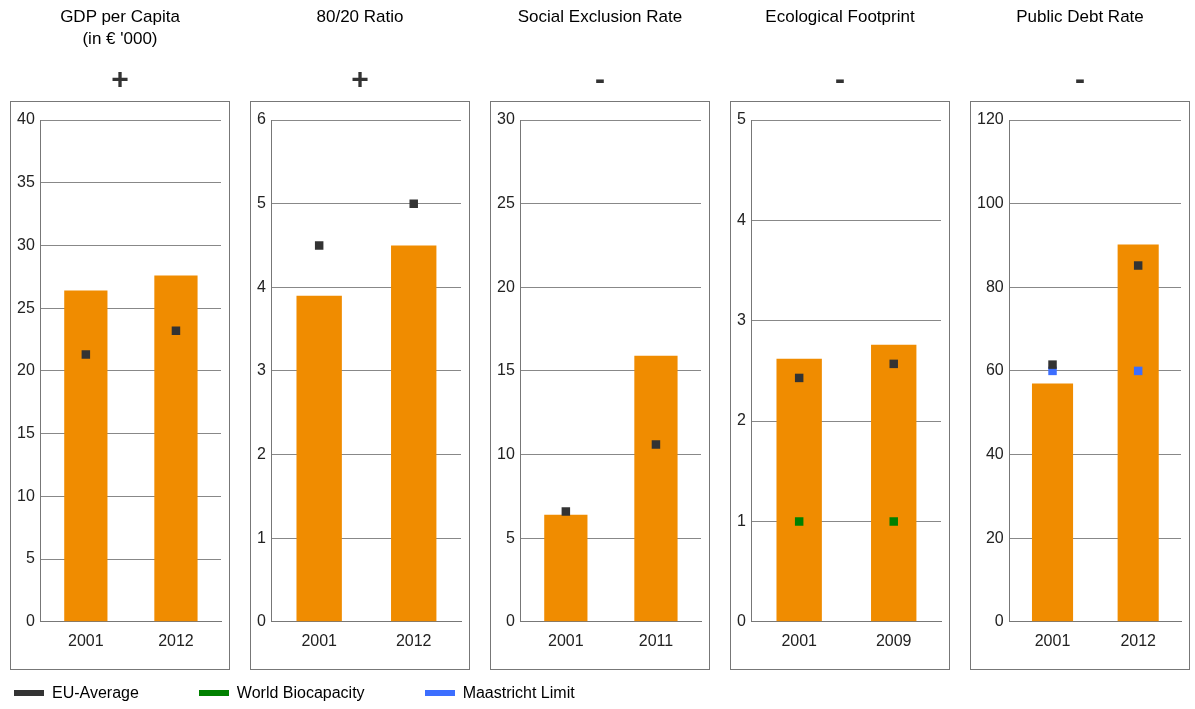 The image size is (1195, 709). I want to click on chart-title: Public Debt Rate, so click(1080, 17).